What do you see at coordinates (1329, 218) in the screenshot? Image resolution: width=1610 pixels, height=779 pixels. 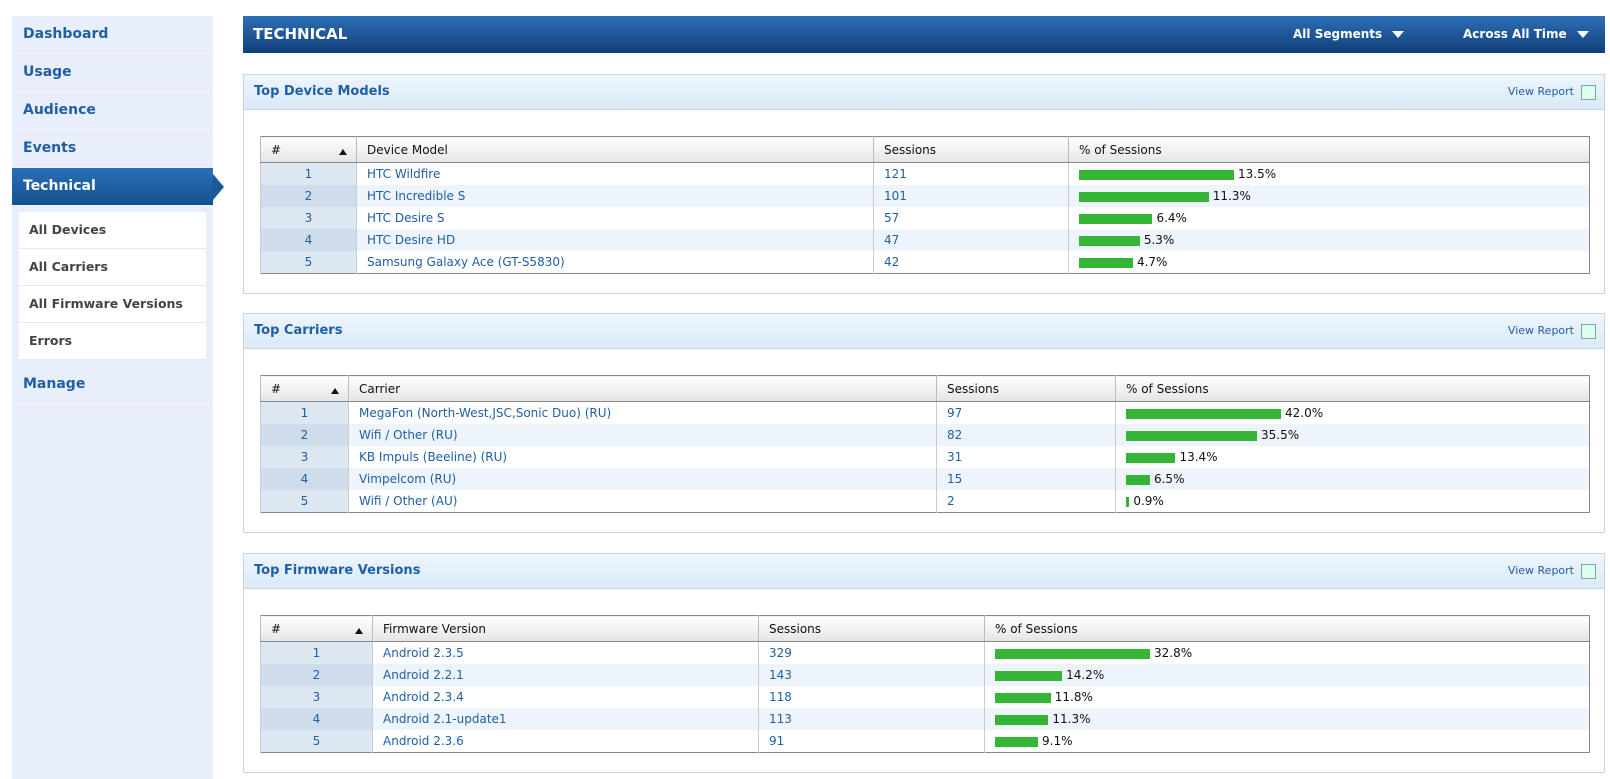 I see `pct-cell: 6.4%` at bounding box center [1329, 218].